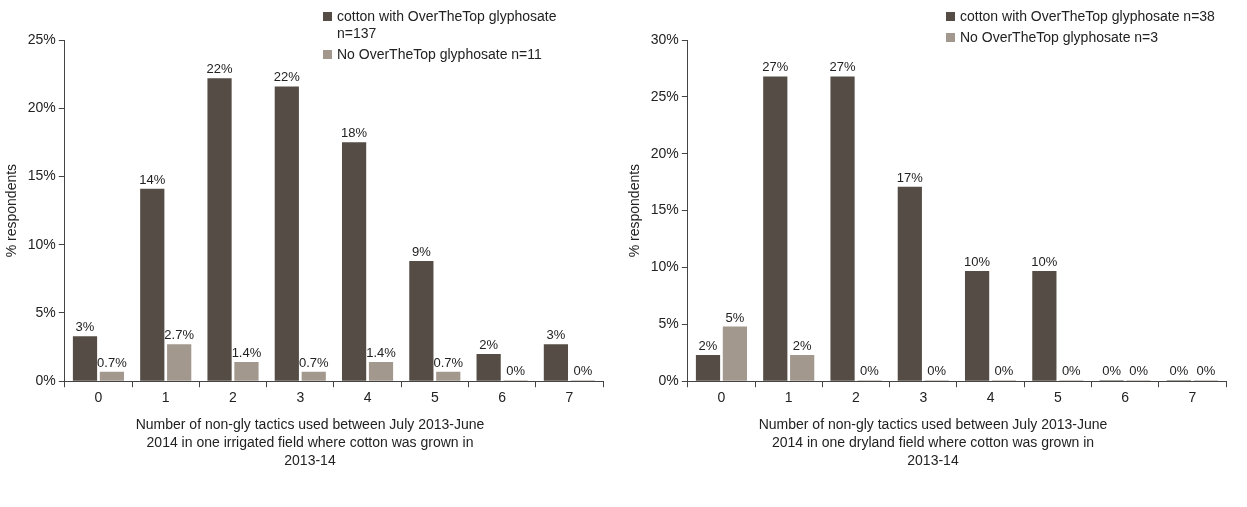 The height and width of the screenshot is (507, 1247). I want to click on data-label: 18%, so click(354, 133).